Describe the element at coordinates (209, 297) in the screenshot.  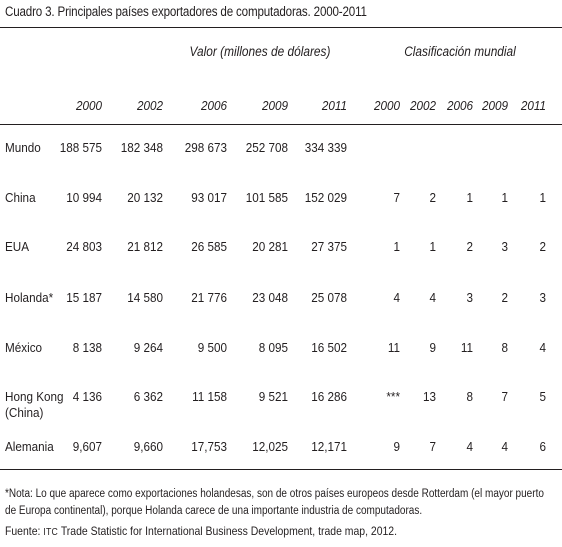
I see `value-cell: 21 776` at that location.